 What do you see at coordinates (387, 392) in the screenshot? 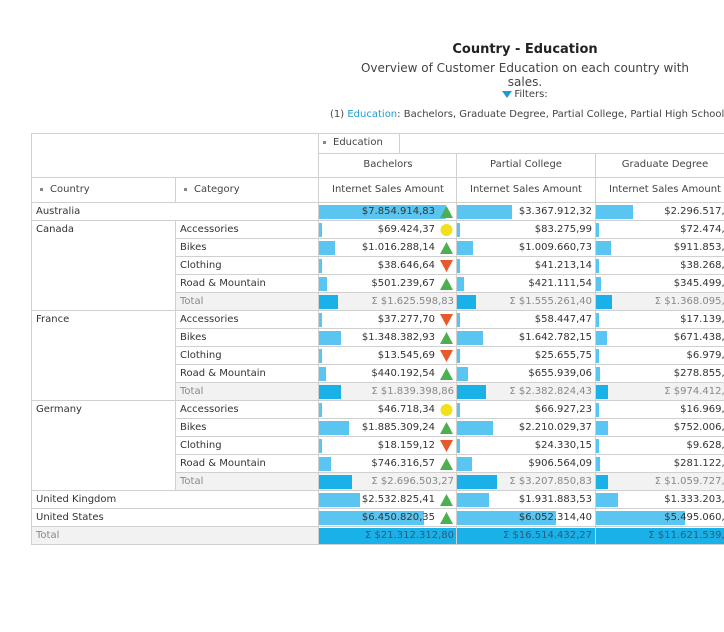
I see `subtotal-cell: Σ $1.839.398,86` at bounding box center [387, 392].